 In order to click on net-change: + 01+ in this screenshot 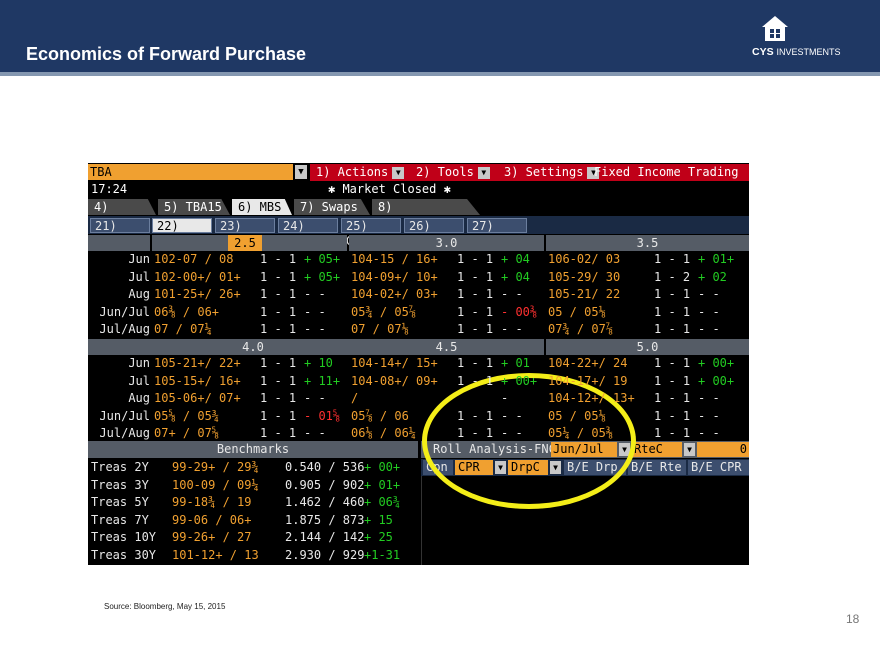, I will do `click(716, 259)`.